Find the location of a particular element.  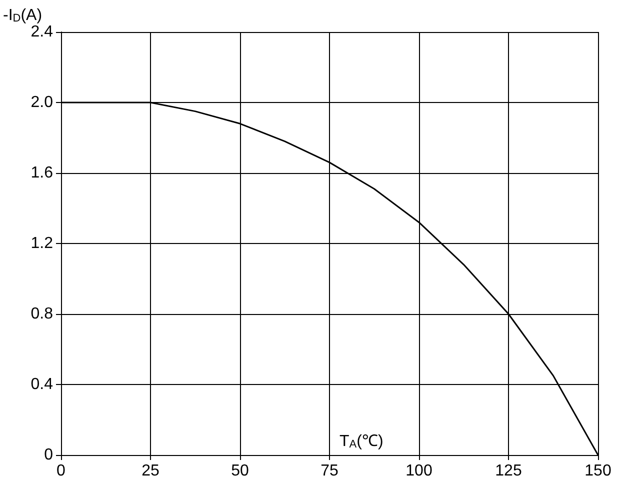

y-tick-label: 0.8 is located at coordinates (42, 314).